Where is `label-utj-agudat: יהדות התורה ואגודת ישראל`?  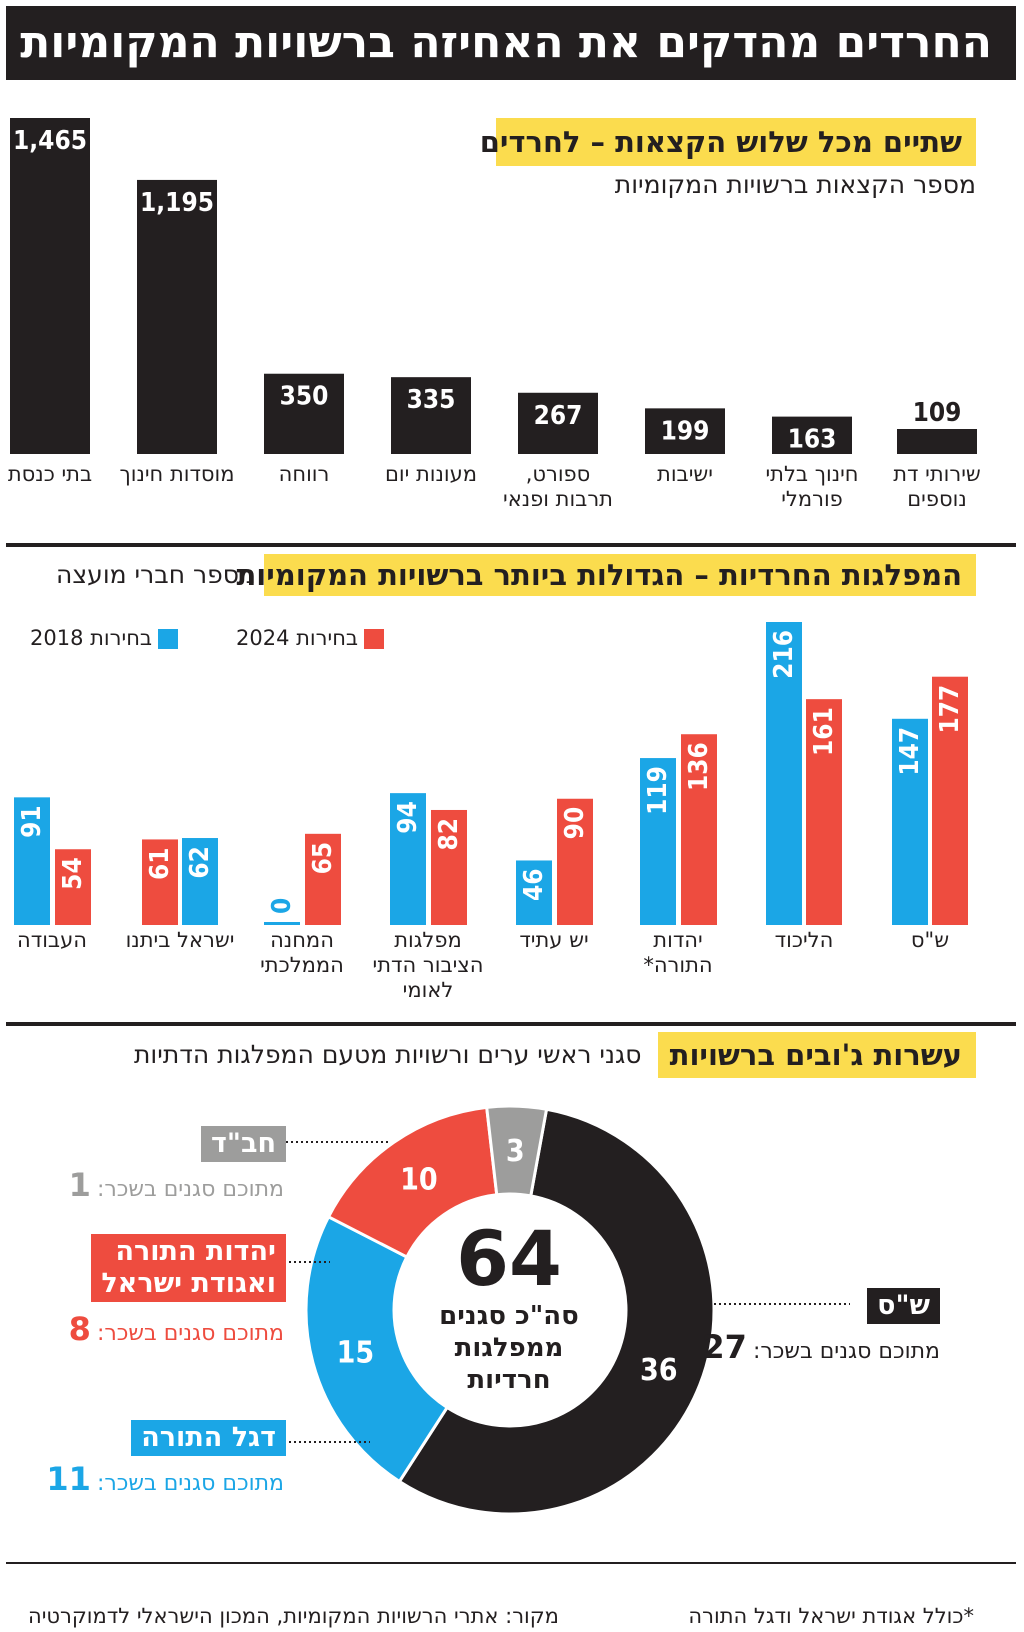 label-utj-agudat: יהדות התורה ואגודת ישראל is located at coordinates (188, 1268).